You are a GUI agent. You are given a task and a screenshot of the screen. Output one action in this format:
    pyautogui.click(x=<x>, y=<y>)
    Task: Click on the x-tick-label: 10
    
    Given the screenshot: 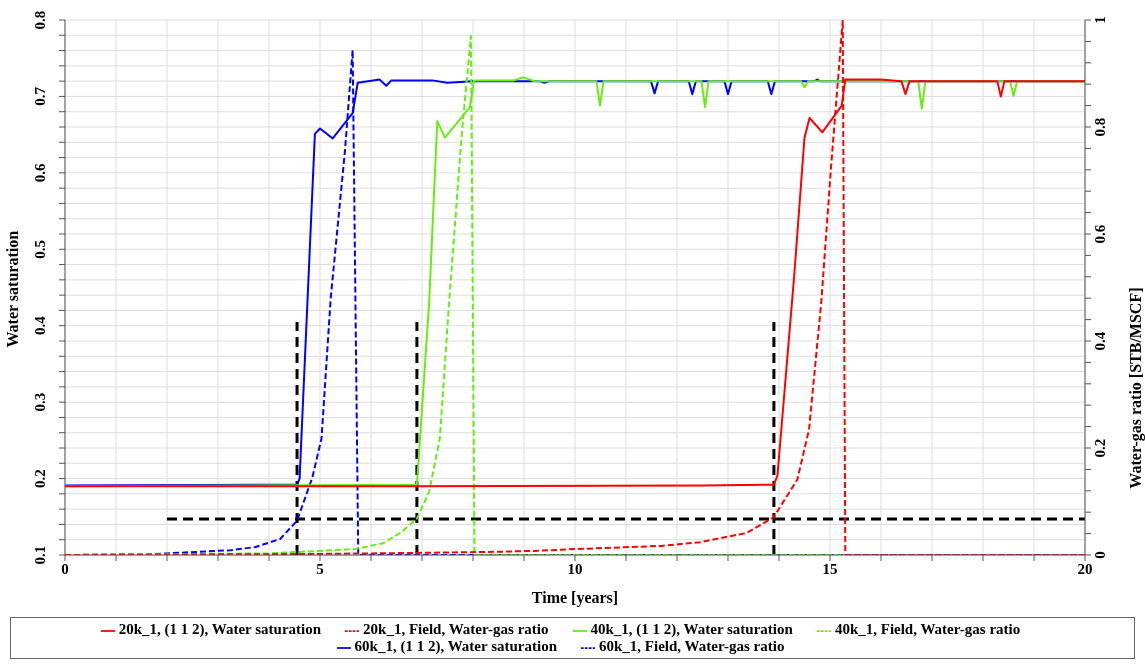 What is the action you would take?
    pyautogui.click(x=575, y=568)
    